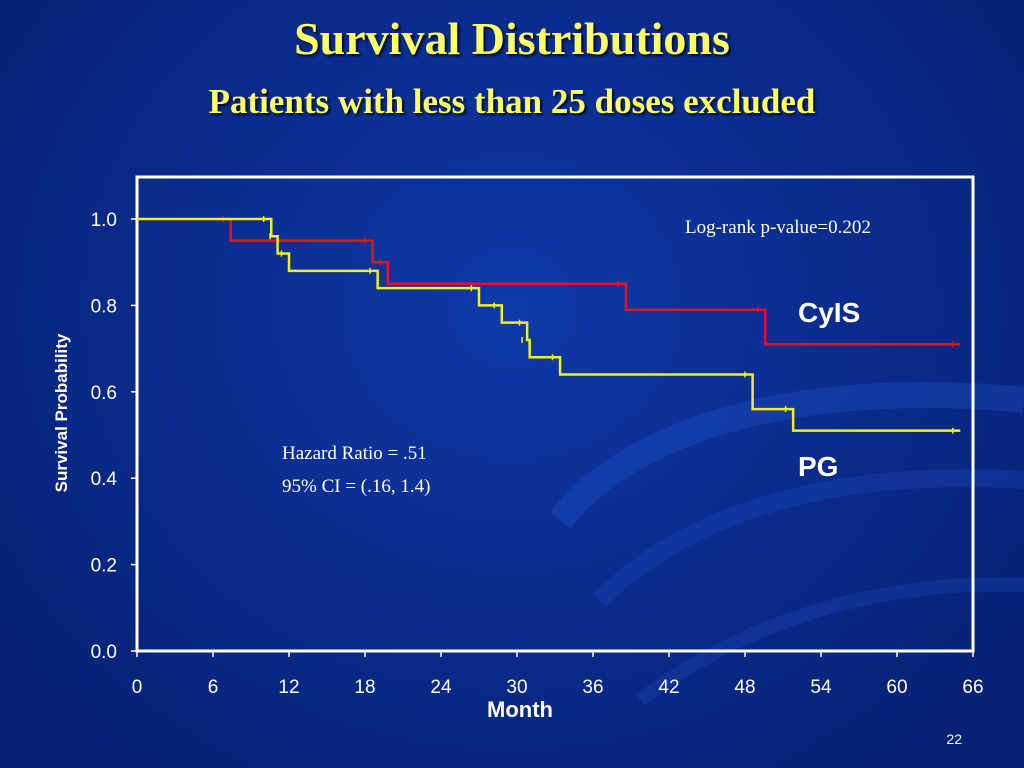 The height and width of the screenshot is (768, 1024). Describe the element at coordinates (821, 687) in the screenshot. I see `x-tick-label: 54` at that location.